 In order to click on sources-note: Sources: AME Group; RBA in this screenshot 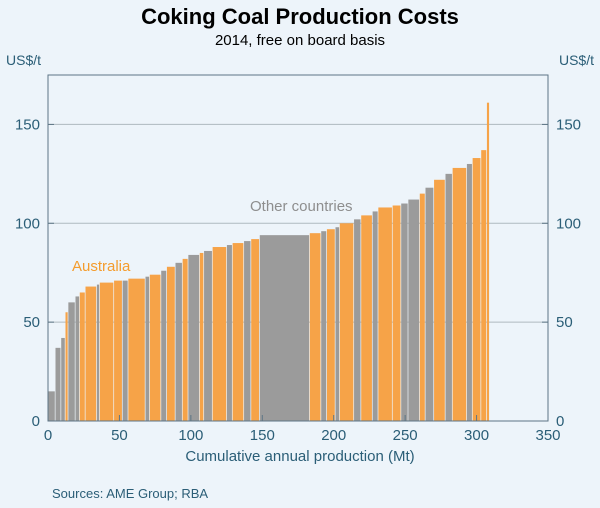, I will do `click(130, 493)`.